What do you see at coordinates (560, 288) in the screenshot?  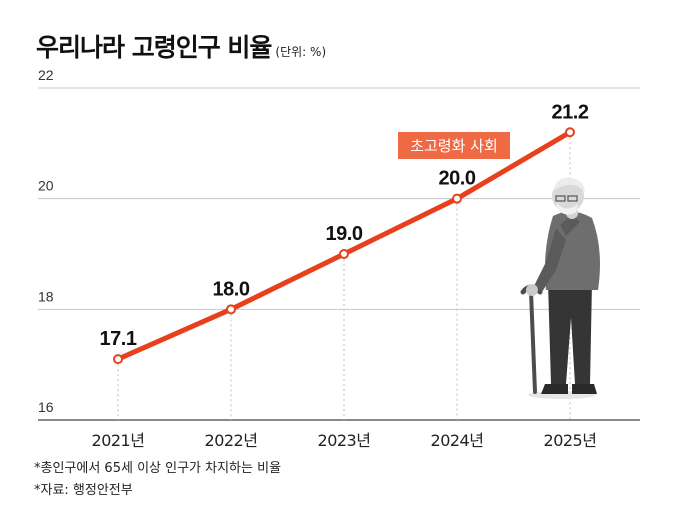 I see `elderly-man-illustration` at bounding box center [560, 288].